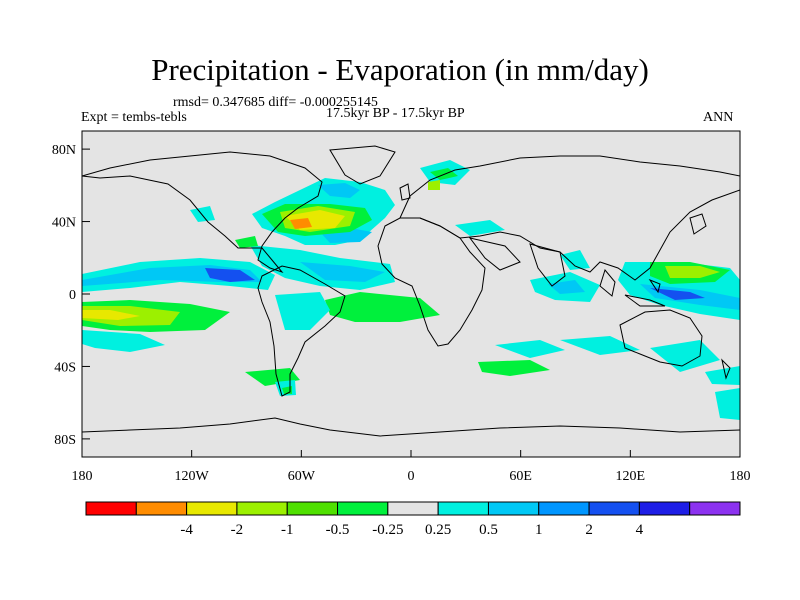 Image resolution: width=800 pixels, height=600 pixels. What do you see at coordinates (301, 223) in the screenshot?
I see `contour-gulfstream-orange` at bounding box center [301, 223].